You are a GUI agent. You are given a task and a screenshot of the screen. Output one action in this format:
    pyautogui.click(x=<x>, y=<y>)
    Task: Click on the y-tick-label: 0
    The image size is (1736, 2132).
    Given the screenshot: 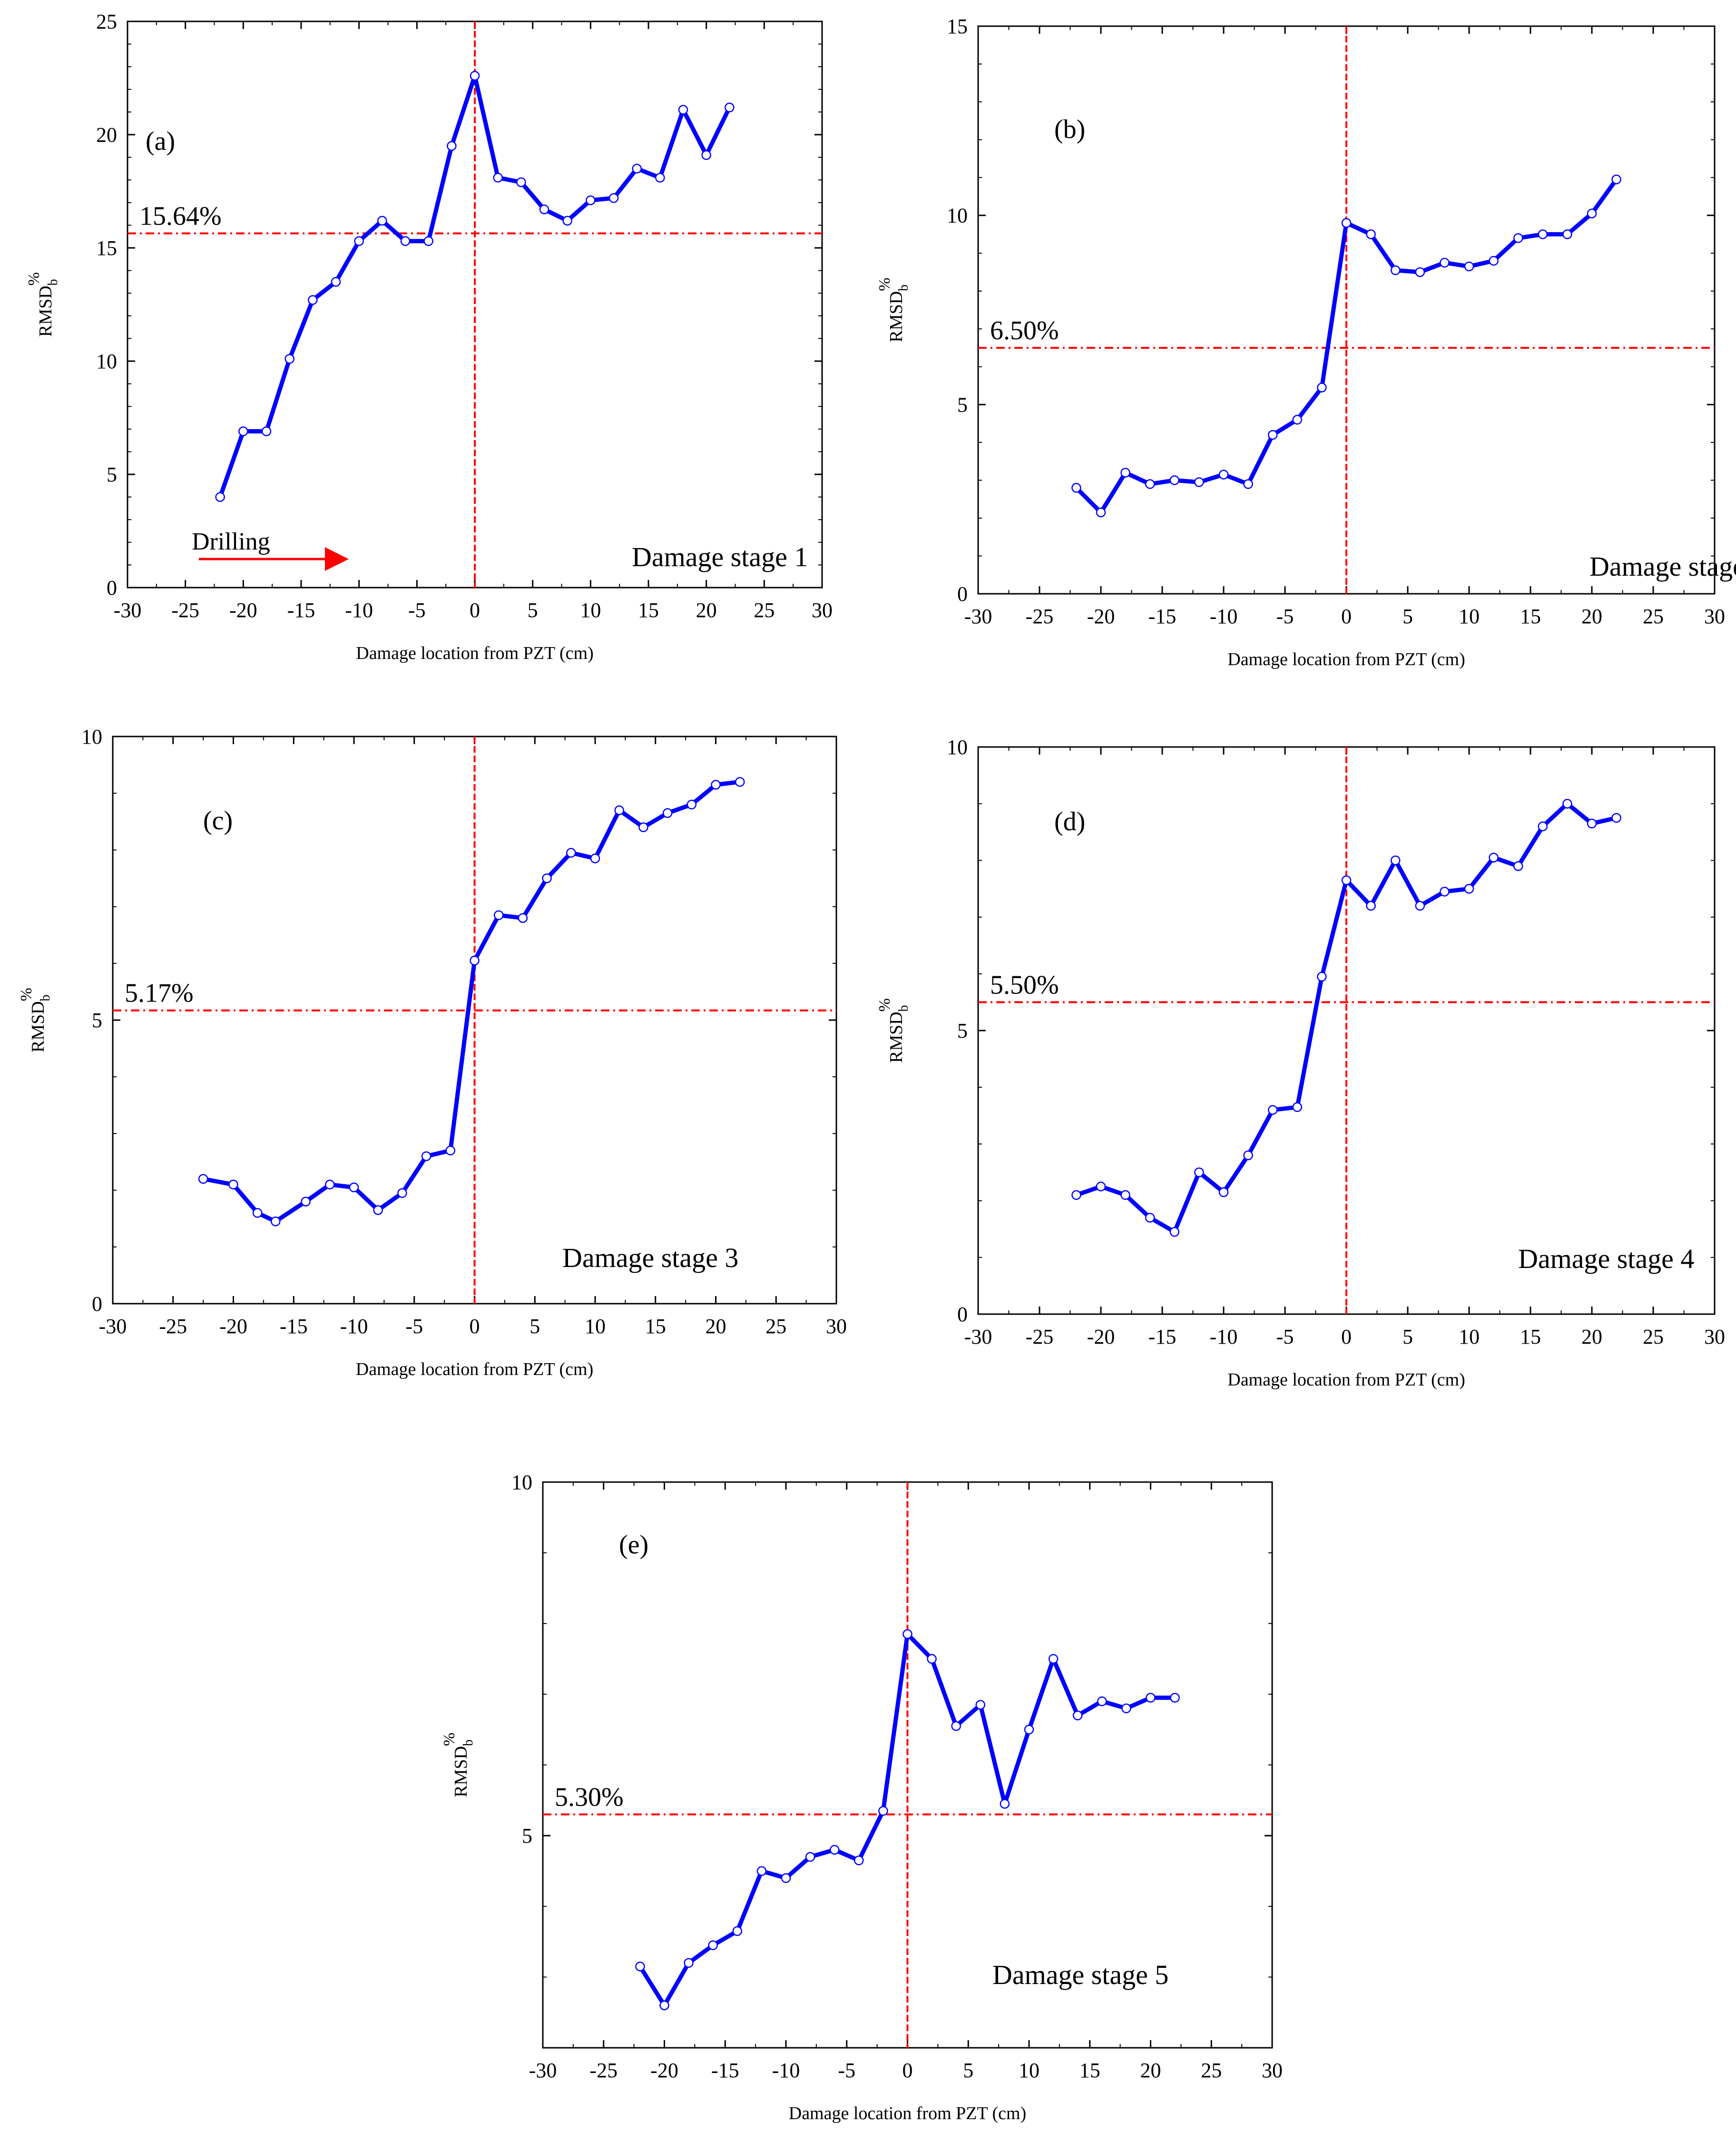 What is the action you would take?
    pyautogui.click(x=962, y=1314)
    